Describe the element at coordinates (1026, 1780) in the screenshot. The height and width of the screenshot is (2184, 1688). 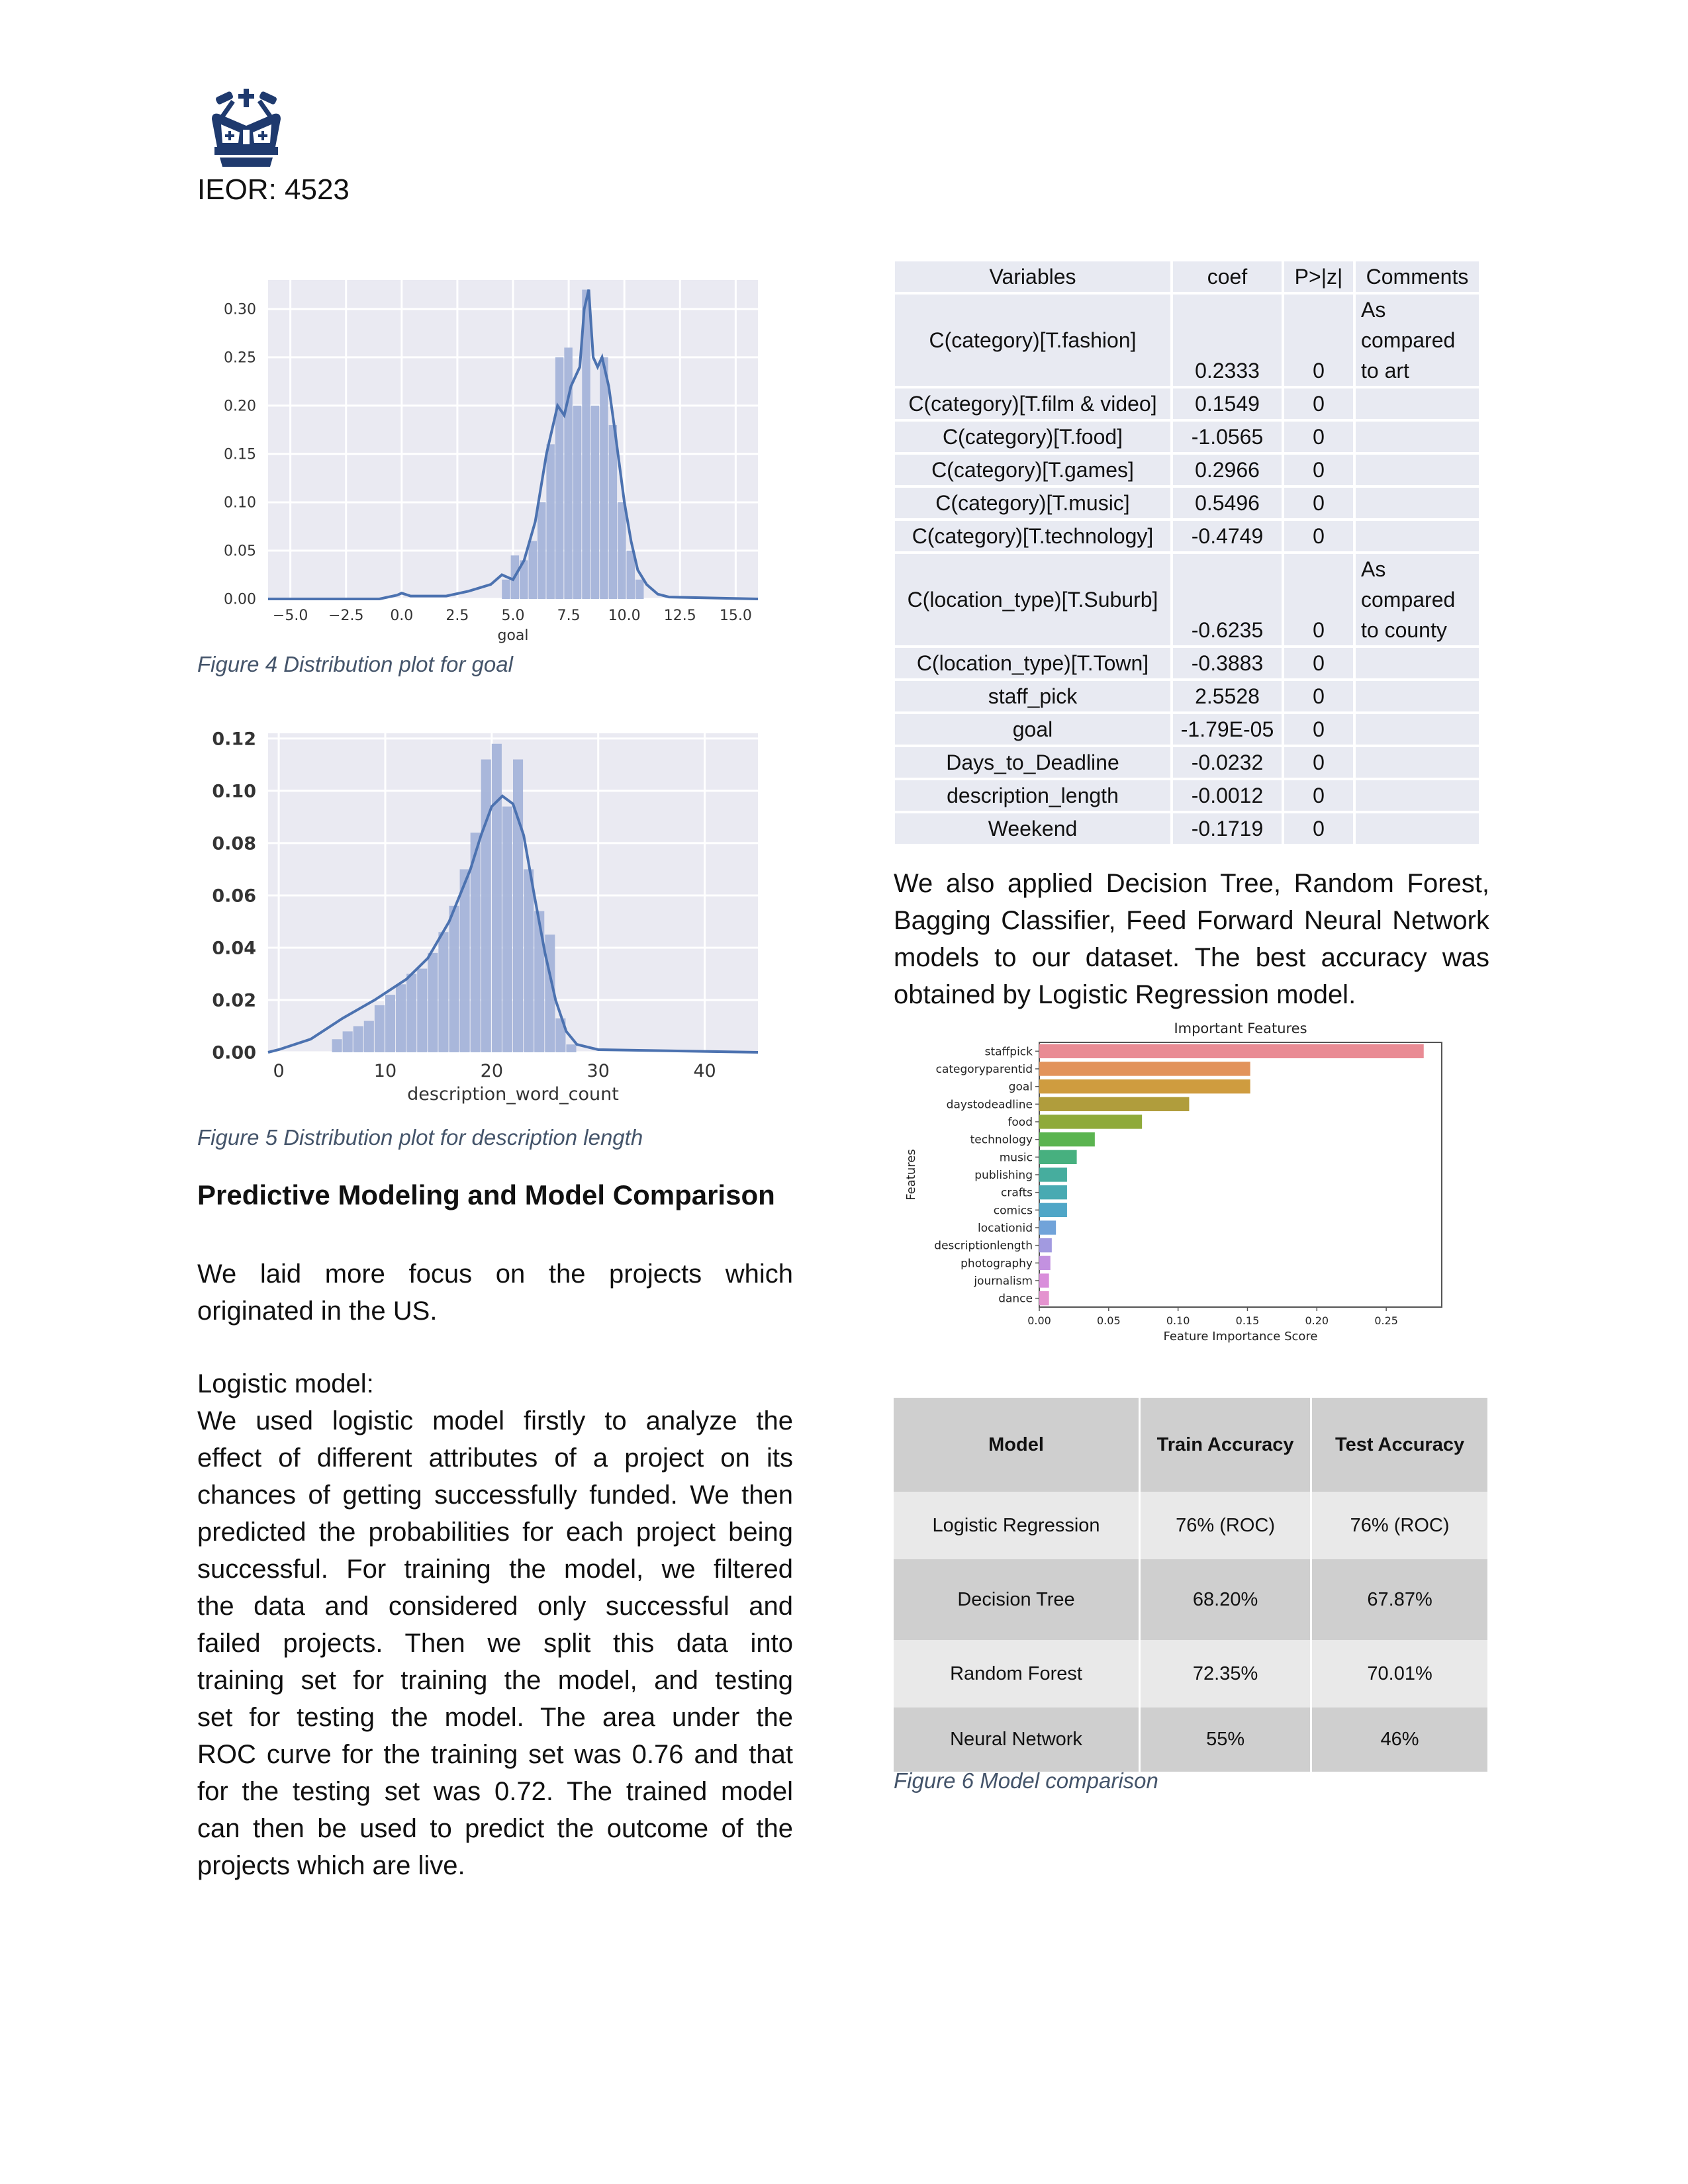
I see `figure-6-caption: Figure 6 Model comparison` at that location.